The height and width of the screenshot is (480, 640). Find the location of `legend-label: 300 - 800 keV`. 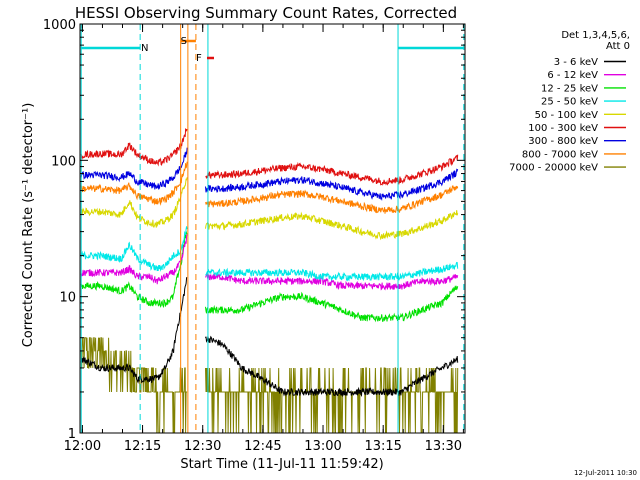

legend-label: 300 - 800 keV is located at coordinates (563, 141).